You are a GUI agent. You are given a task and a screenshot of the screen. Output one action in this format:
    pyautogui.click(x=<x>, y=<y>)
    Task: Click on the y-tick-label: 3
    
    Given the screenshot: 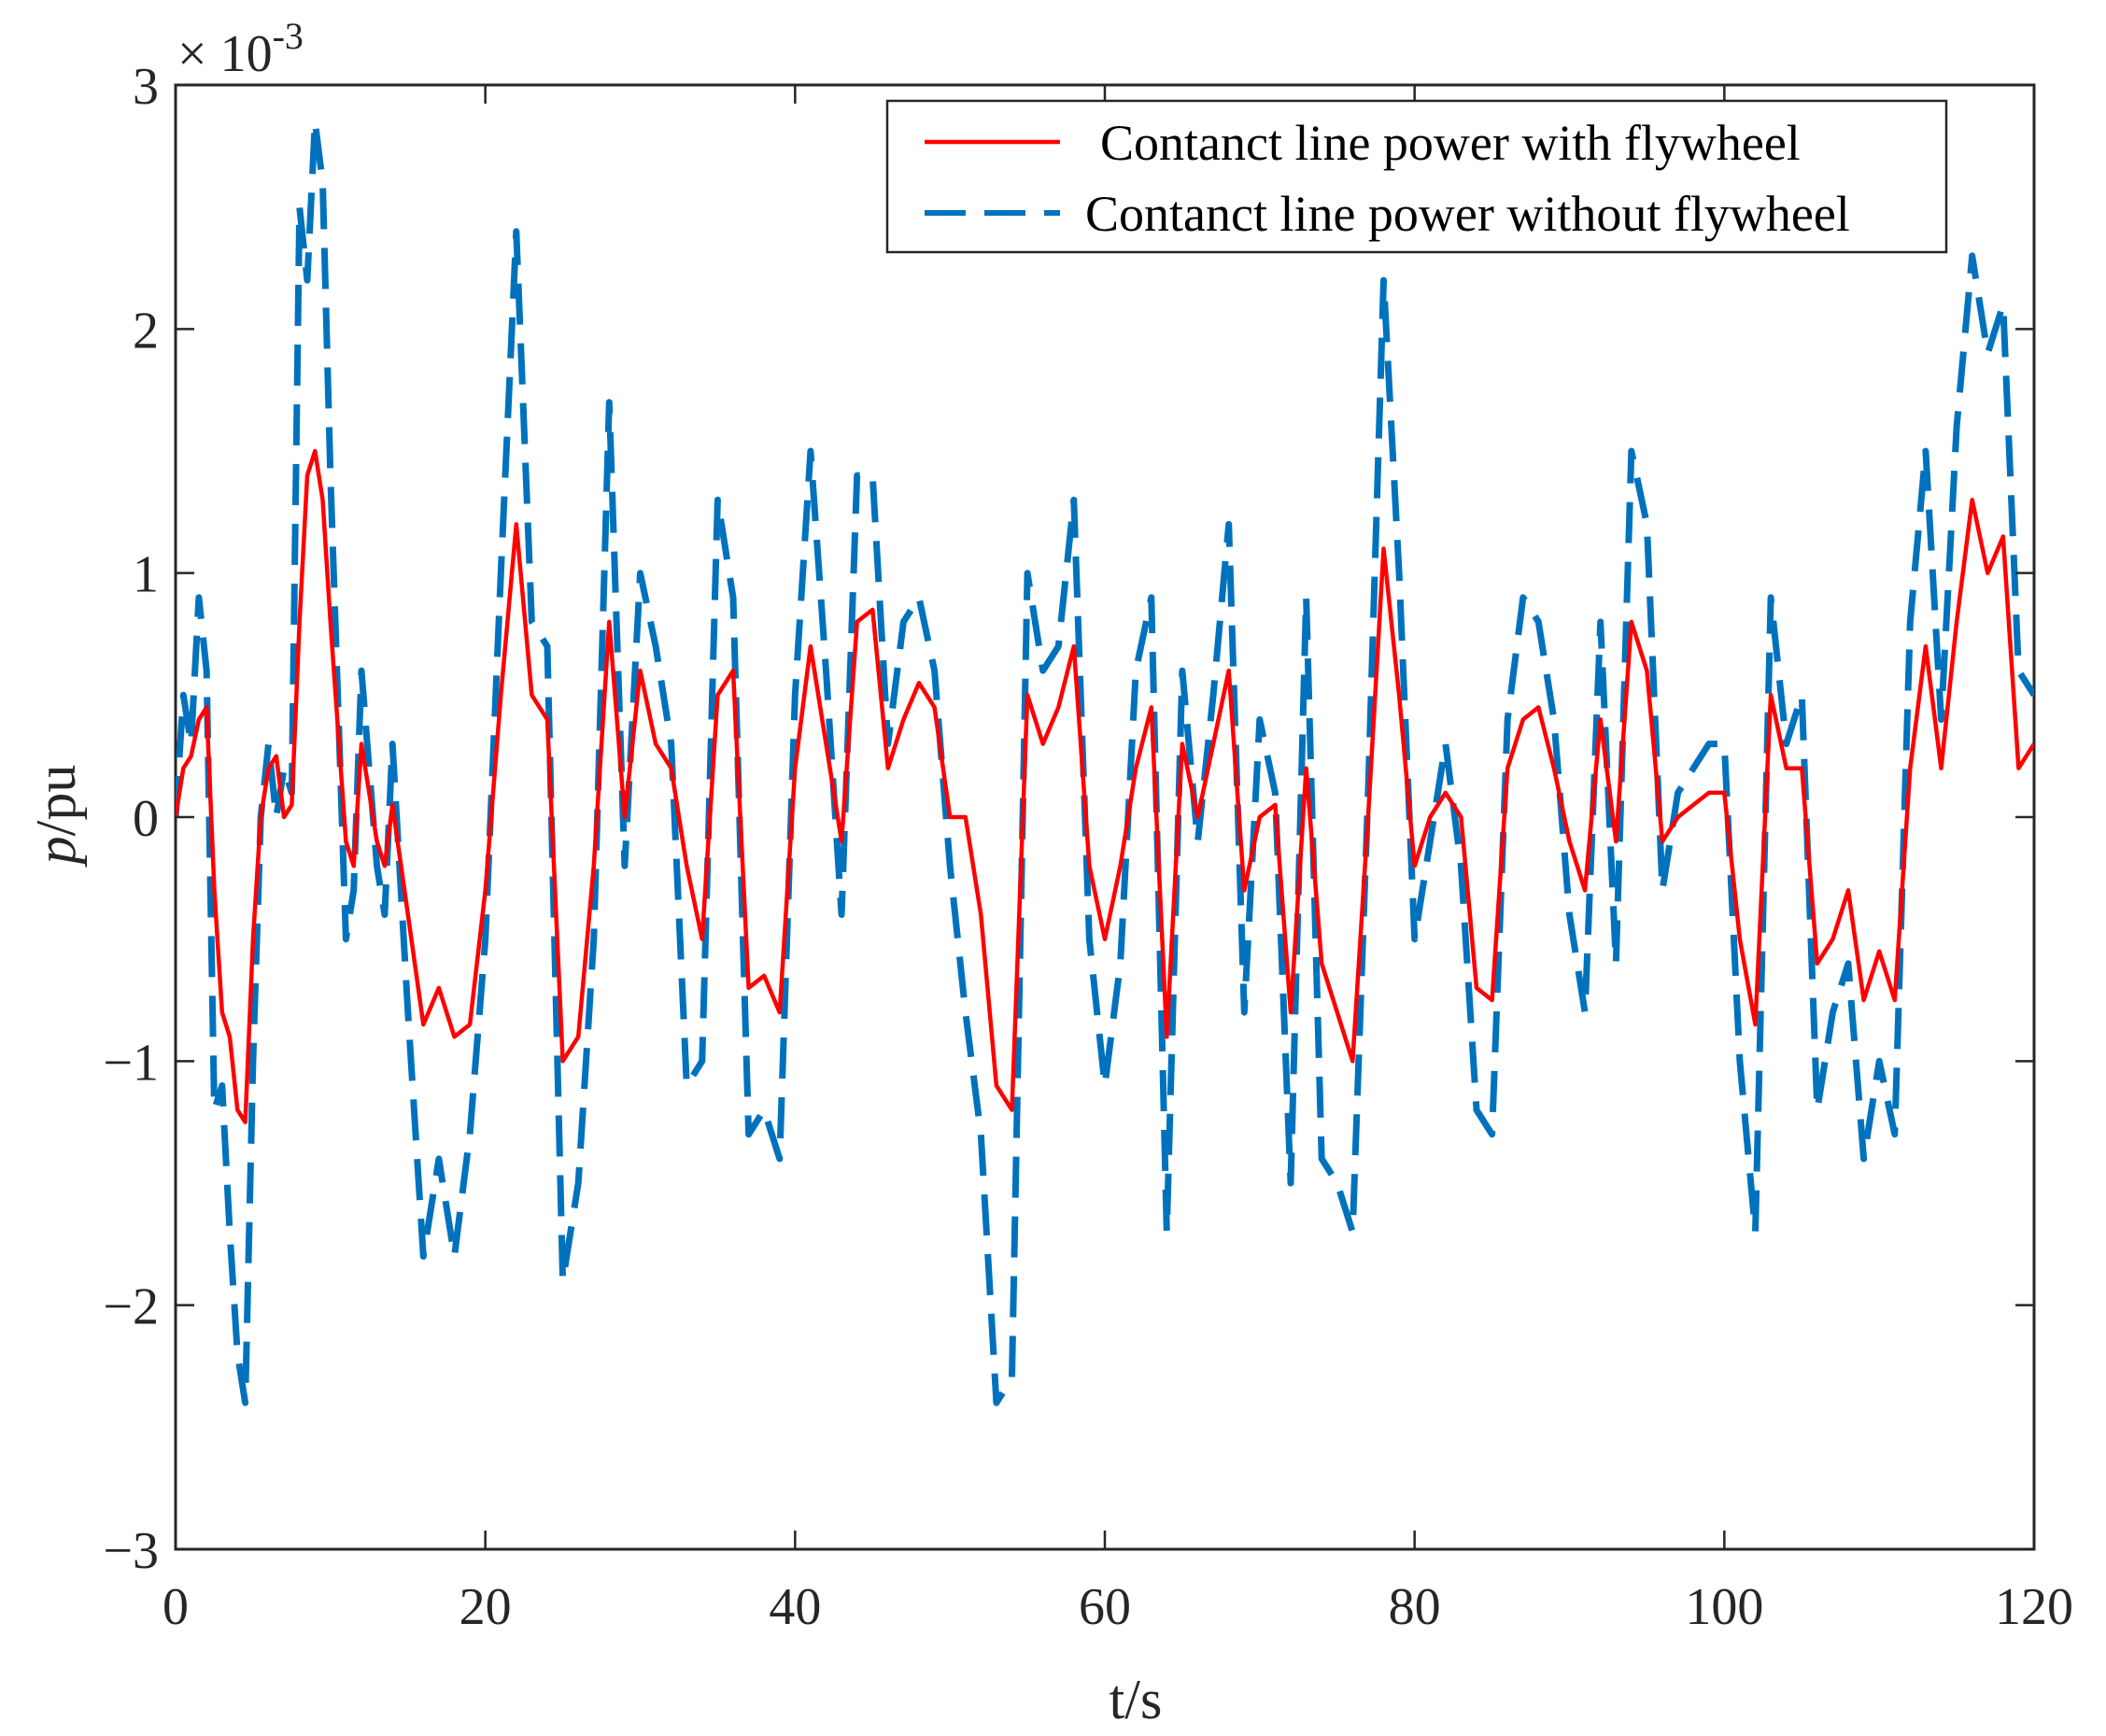 What is the action you would take?
    pyautogui.click(x=146, y=87)
    